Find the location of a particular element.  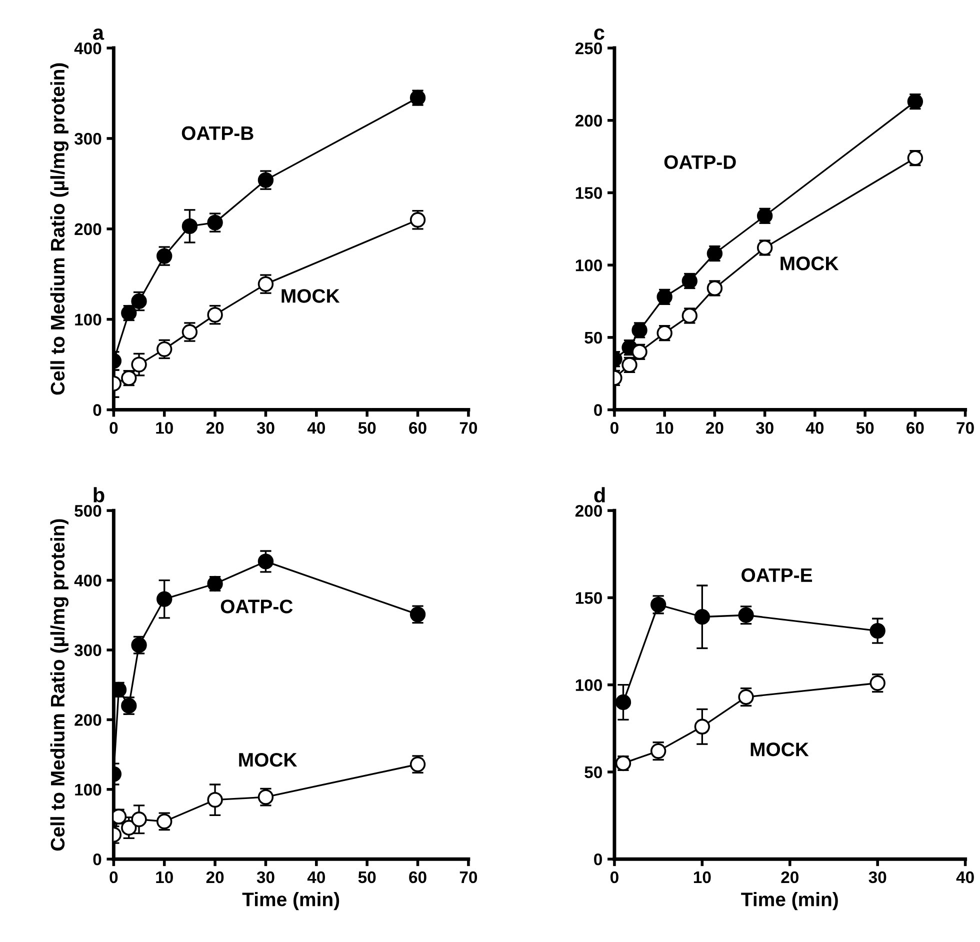

chart-title: c is located at coordinates (599, 34).